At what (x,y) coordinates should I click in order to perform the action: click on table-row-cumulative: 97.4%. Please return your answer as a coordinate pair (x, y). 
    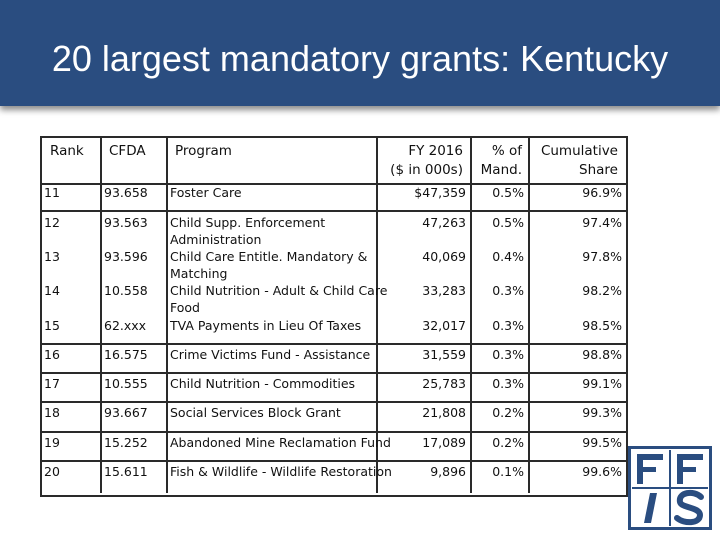
    Looking at the image, I should click on (602, 222).